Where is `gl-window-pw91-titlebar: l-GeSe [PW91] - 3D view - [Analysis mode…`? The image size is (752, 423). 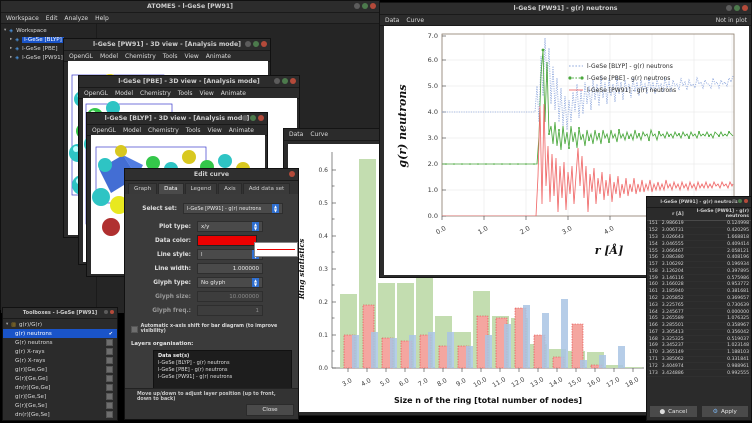
gl-window-pw91-titlebar: l-GeSe [PW91] - 3D view - [Analysis mode… is located at coordinates (167, 45).